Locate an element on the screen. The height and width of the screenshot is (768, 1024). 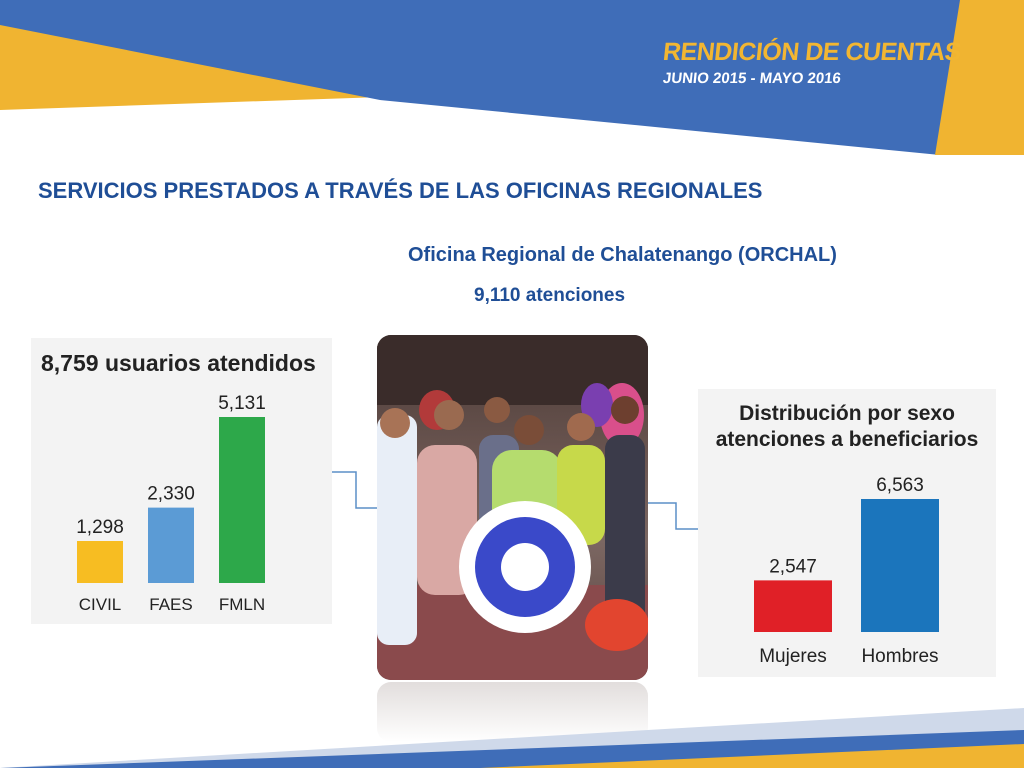
photo-reflection is located at coordinates (512, 712).